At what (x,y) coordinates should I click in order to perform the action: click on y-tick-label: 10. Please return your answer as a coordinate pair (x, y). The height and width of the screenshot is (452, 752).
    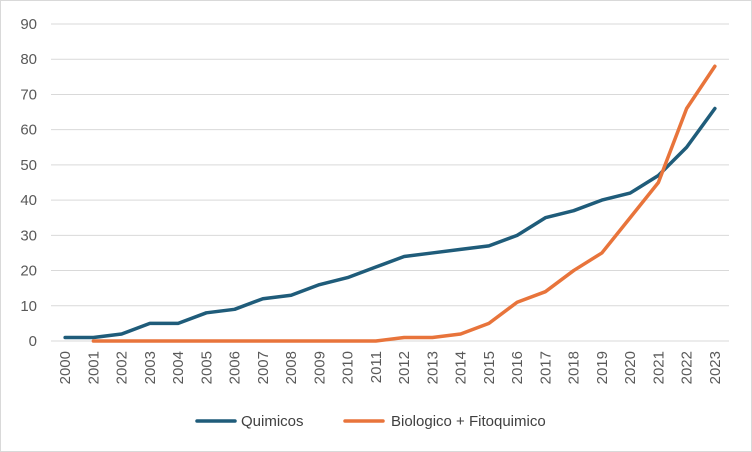
    Looking at the image, I should click on (28, 306).